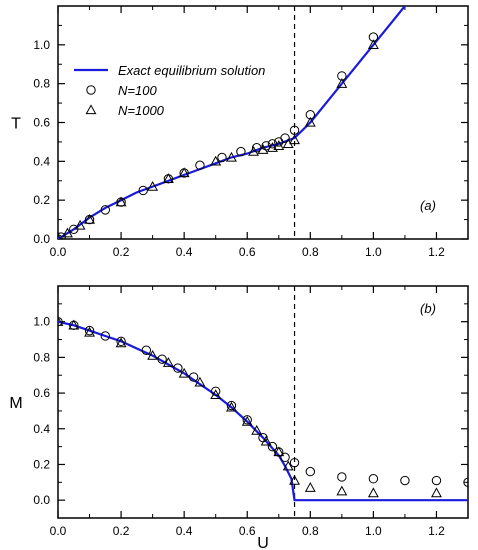 The height and width of the screenshot is (550, 478). I want to click on legend-label: N=100, so click(137, 90).